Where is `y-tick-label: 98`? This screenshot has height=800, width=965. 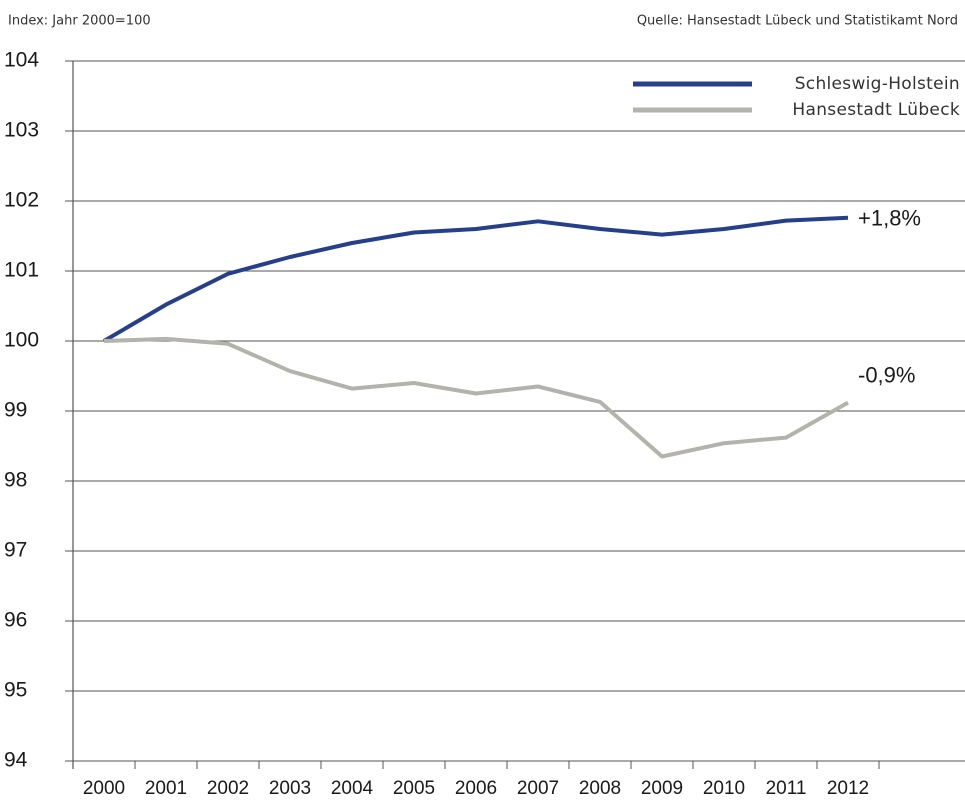 y-tick-label: 98 is located at coordinates (15, 480).